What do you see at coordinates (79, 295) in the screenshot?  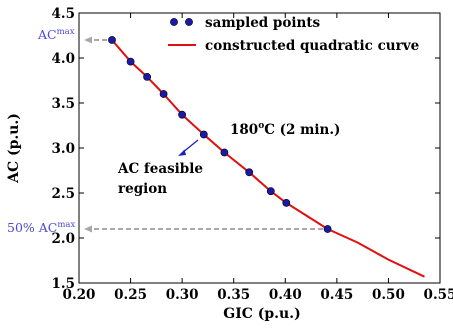 I see `x-tick-label: 0.20` at bounding box center [79, 295].